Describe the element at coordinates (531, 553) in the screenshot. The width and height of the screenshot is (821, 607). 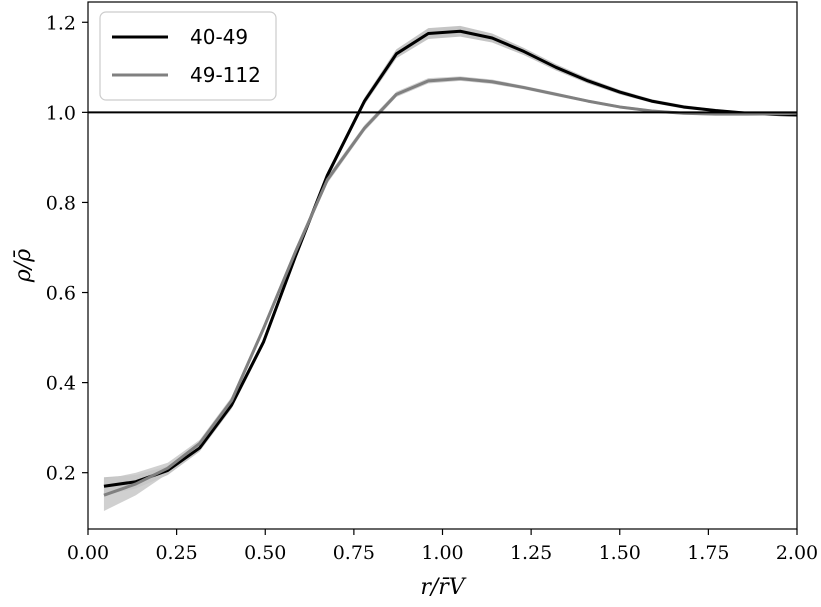
I see `x-tick-label: 1.25` at that location.